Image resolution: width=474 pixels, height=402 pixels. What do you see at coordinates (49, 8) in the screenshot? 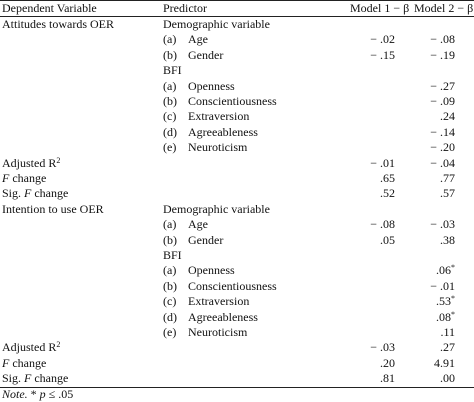
I see `header-dependent-variable: Dependent Variable` at bounding box center [49, 8].